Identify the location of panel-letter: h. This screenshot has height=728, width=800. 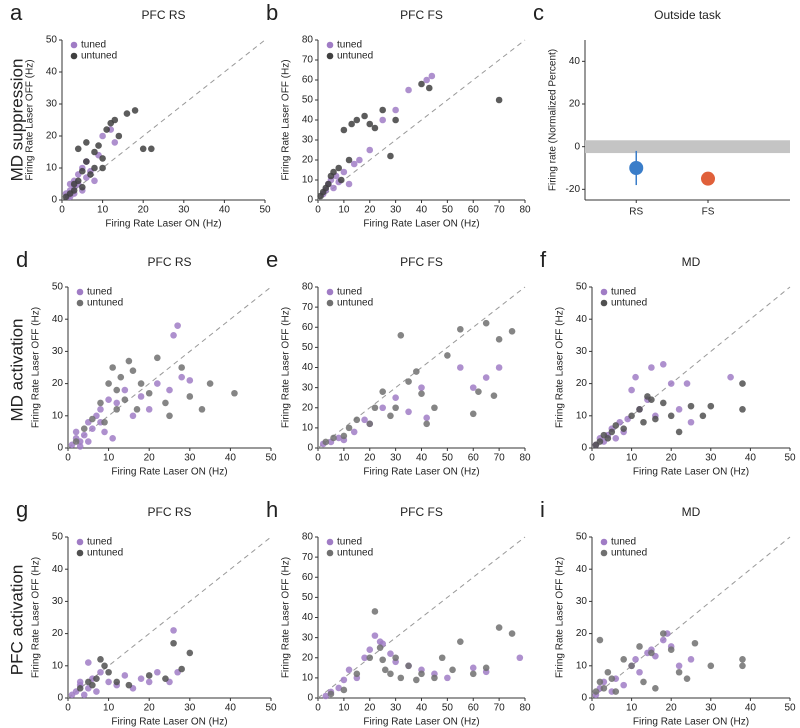
(272, 509).